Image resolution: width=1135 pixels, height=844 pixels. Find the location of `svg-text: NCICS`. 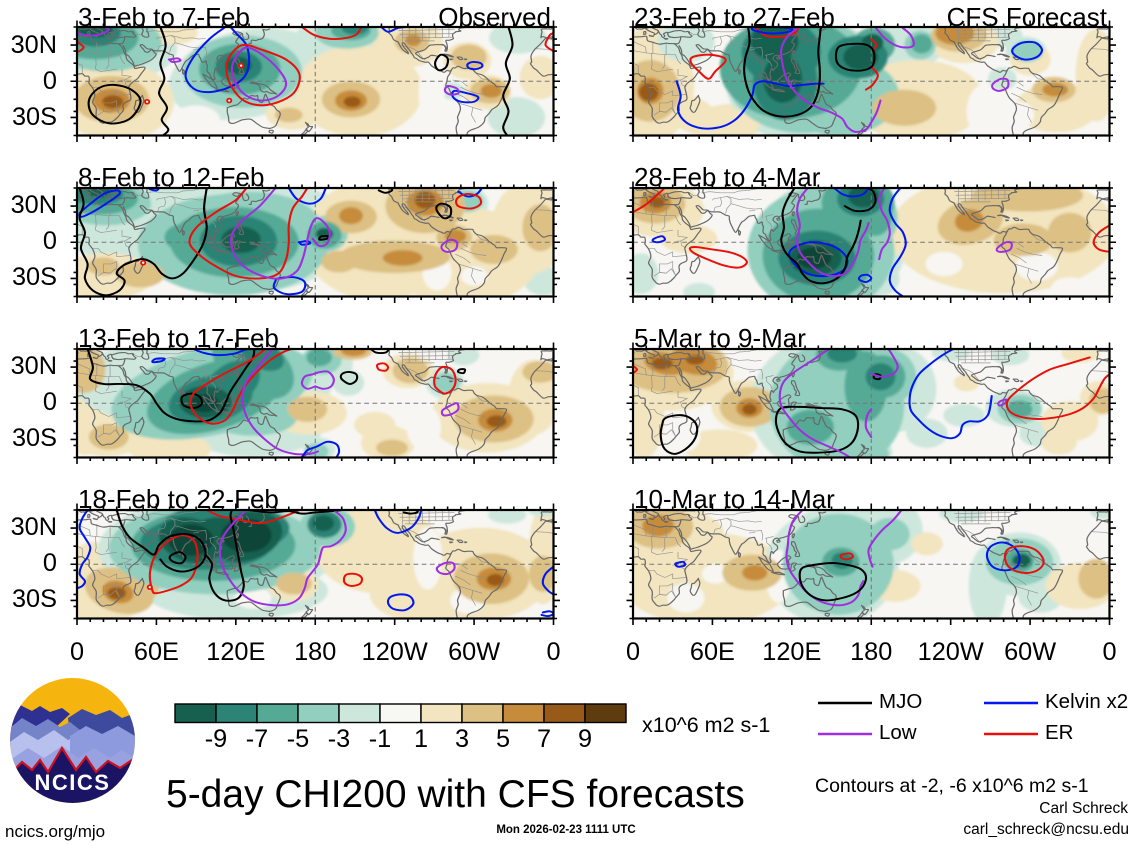

svg-text: NCICS is located at coordinates (73, 782).